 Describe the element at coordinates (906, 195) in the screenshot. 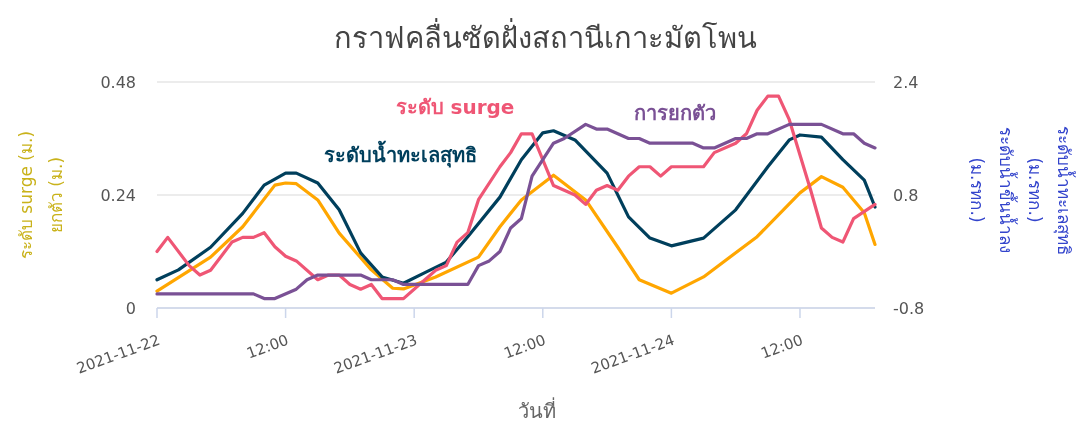

I see `y2-tick-label: 0.8` at that location.